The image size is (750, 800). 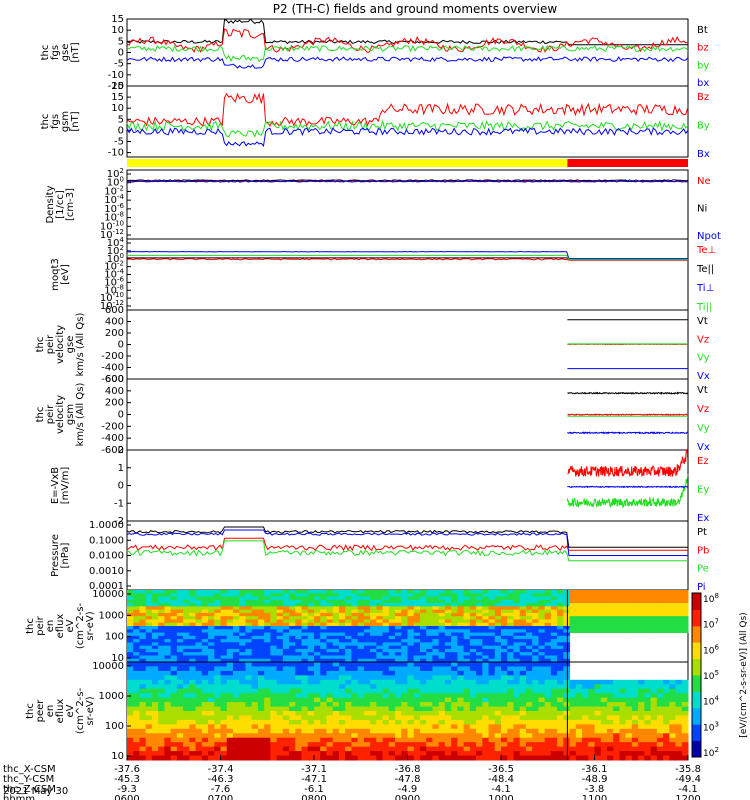 I want to click on ylabel-velocity_gse: thc peir velocity gse km/s (All Qs), so click(x=60, y=345).